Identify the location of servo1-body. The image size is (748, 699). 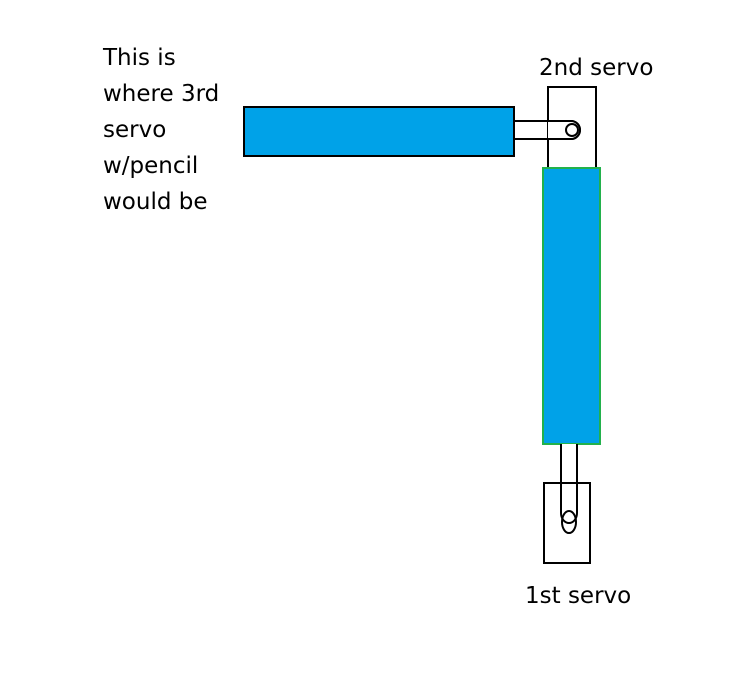
(567, 523).